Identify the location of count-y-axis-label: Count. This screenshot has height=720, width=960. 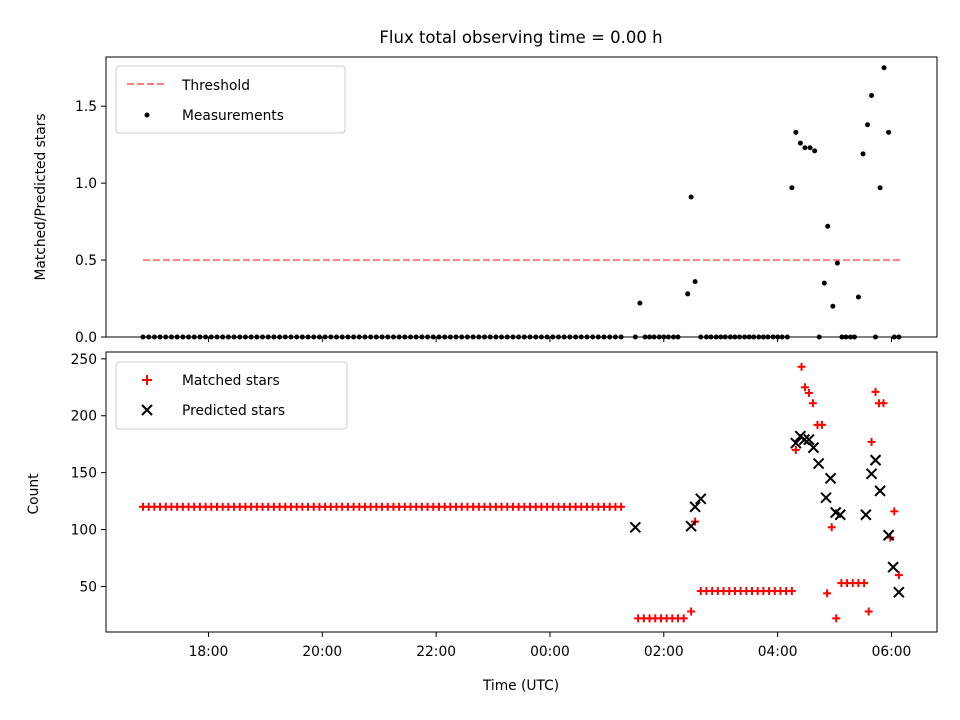
(34, 494).